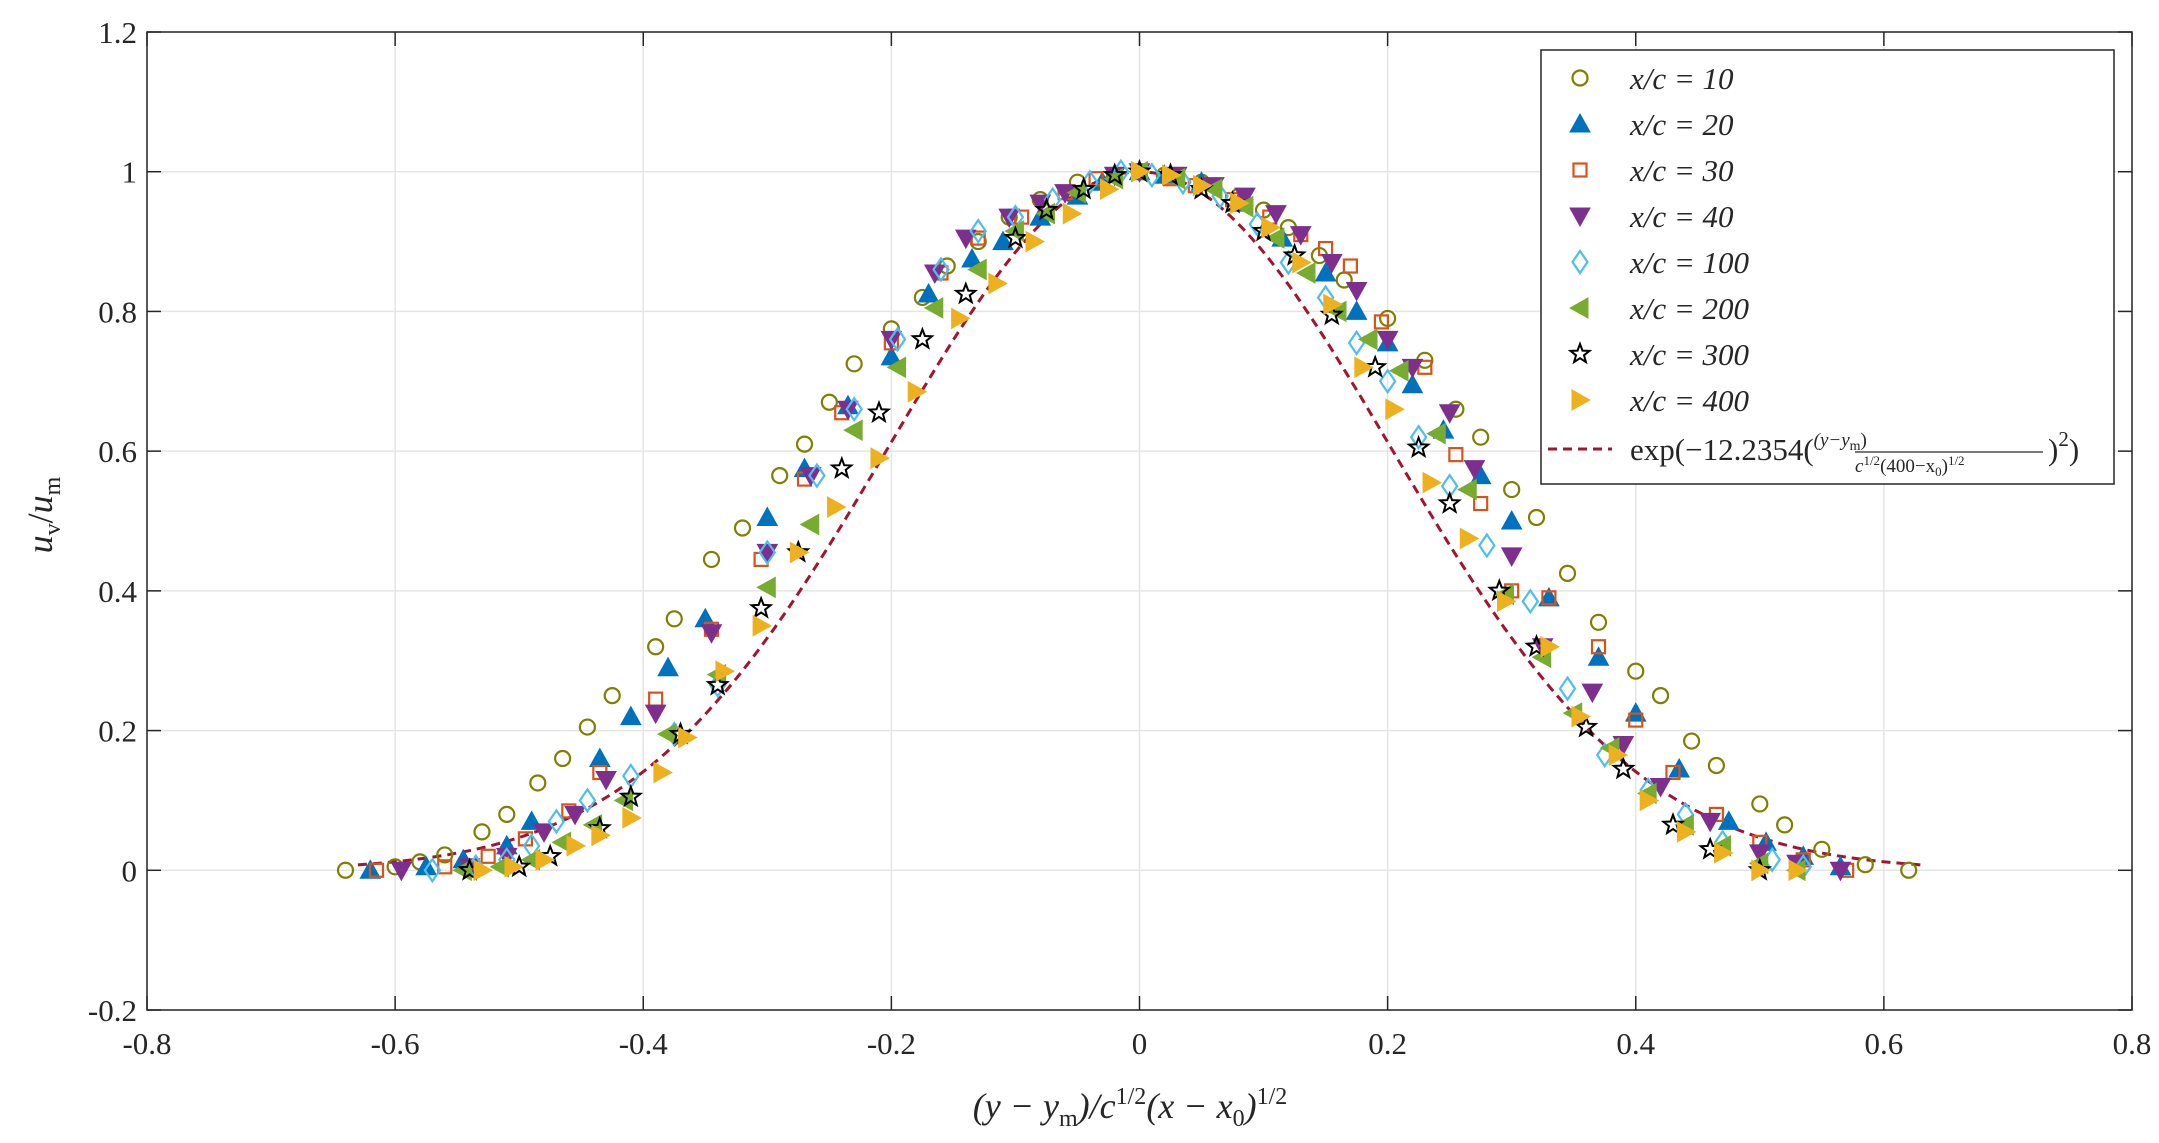  What do you see at coordinates (1832, 440) in the screenshot?
I see `fit-frac-num: (y−y` at bounding box center [1832, 440].